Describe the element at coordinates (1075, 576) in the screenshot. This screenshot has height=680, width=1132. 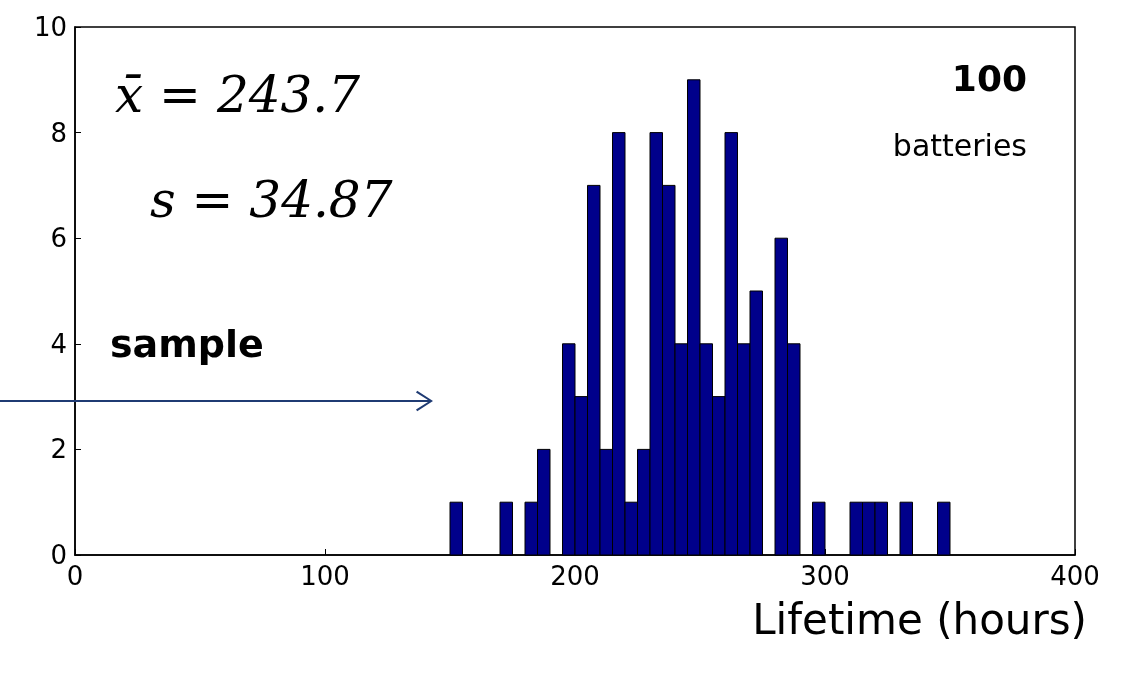
I see `x-tick-label: 400` at that location.